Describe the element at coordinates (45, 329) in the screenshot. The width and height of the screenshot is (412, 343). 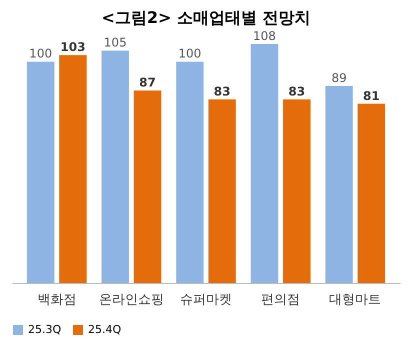
I see `legend-label: 25.3Q` at that location.